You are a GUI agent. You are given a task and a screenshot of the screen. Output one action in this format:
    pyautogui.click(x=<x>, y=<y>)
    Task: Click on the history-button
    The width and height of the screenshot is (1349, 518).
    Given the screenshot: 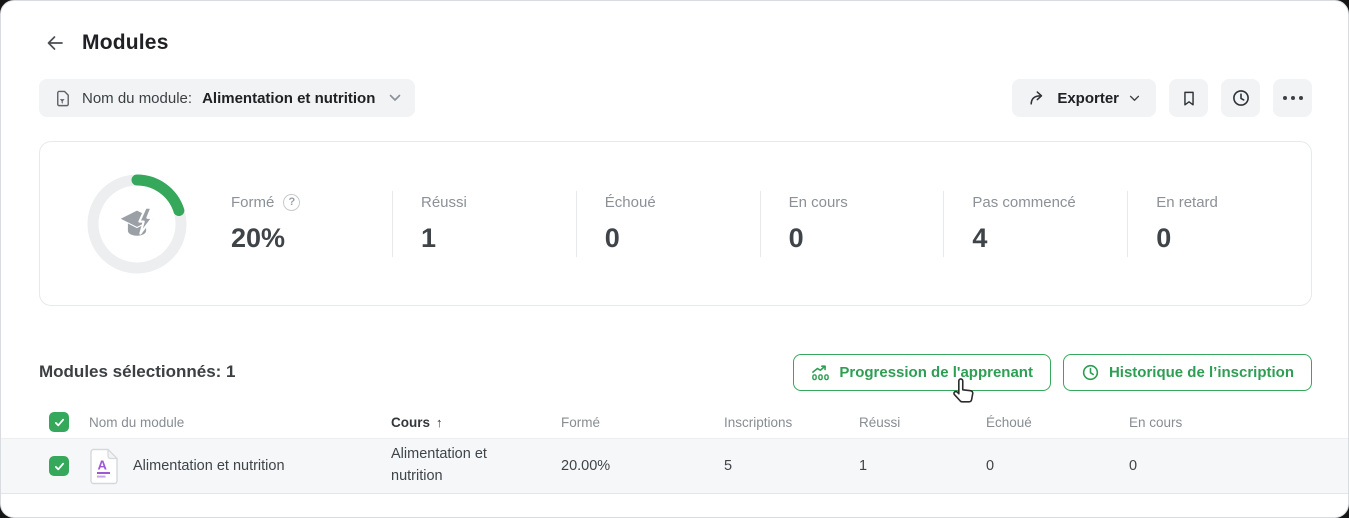 What is the action you would take?
    pyautogui.click(x=1240, y=98)
    